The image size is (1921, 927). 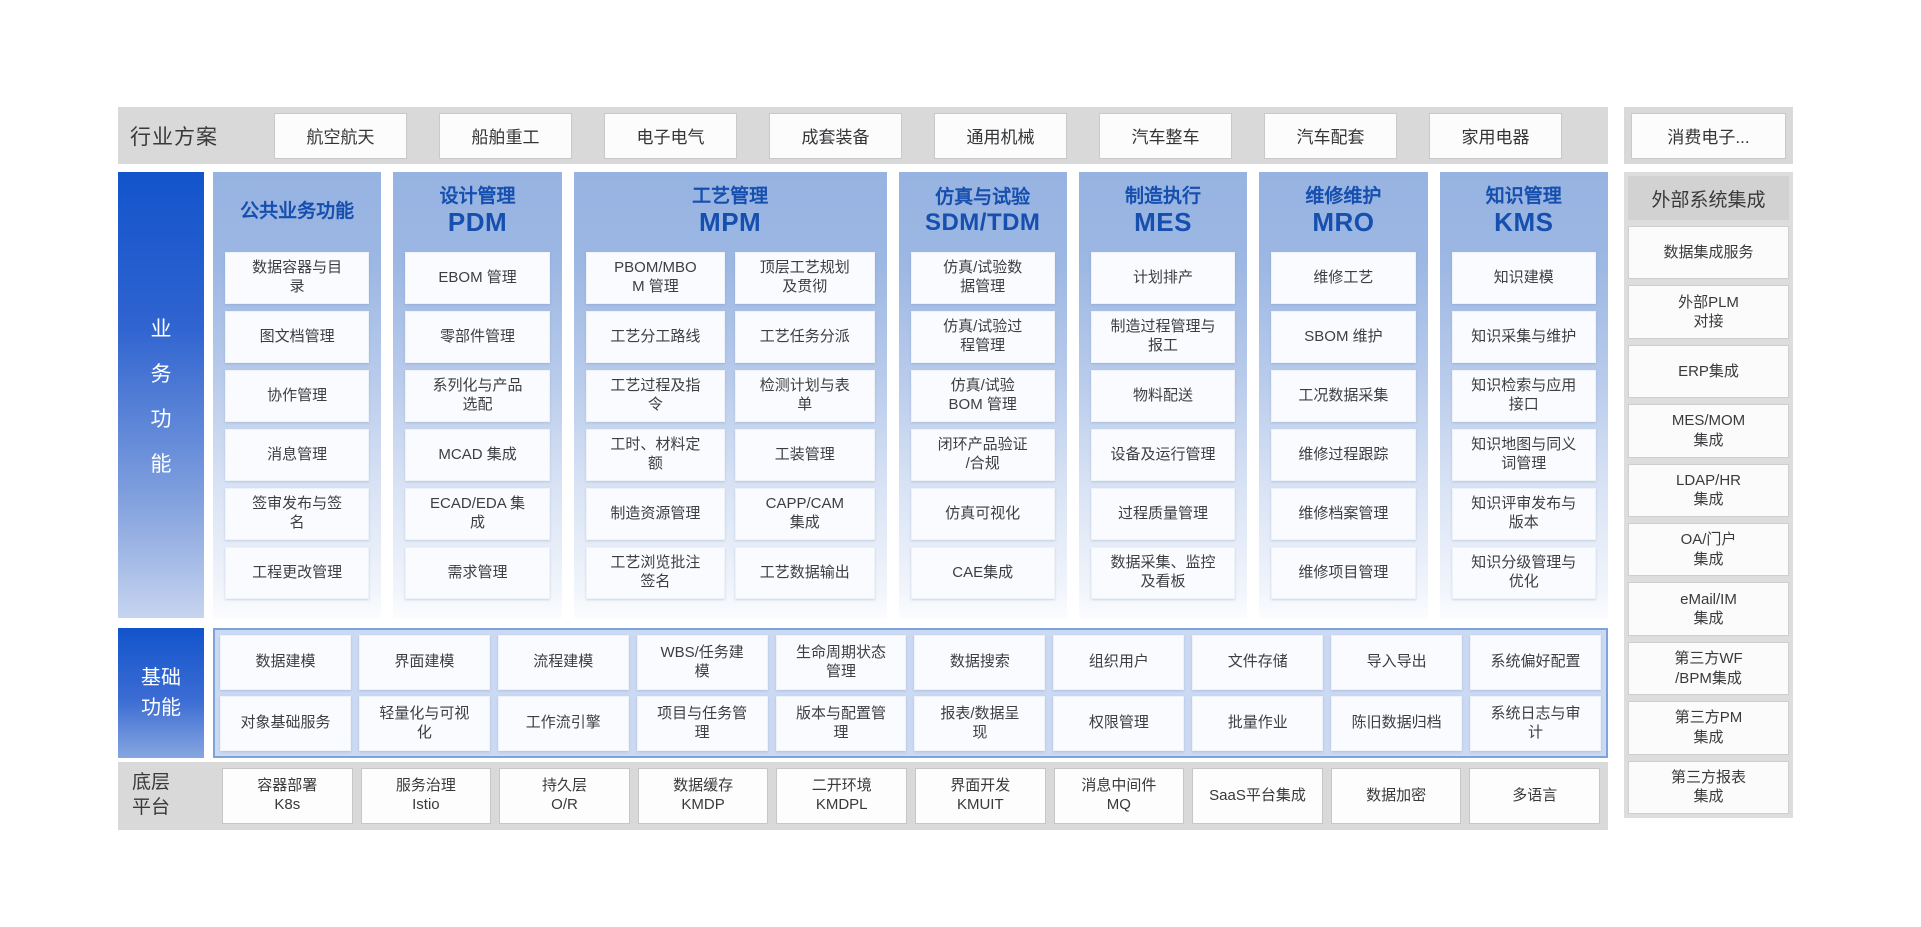 I want to click on feature-box: 工装管理, so click(x=805, y=455).